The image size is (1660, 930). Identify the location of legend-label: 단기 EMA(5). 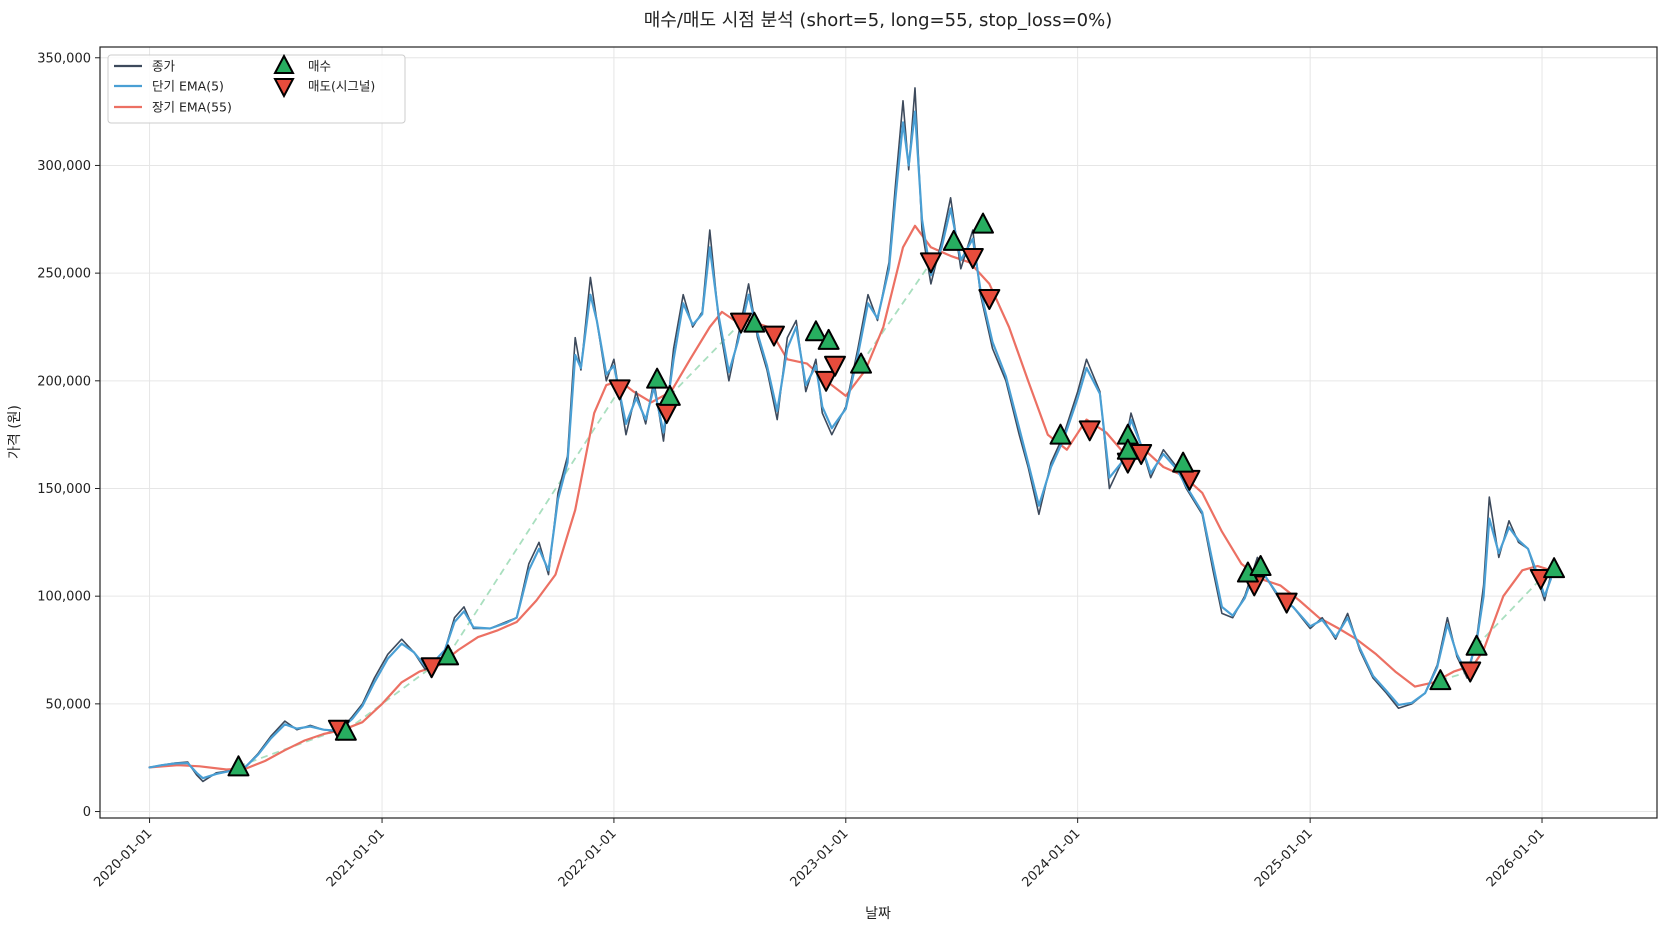
(188, 86).